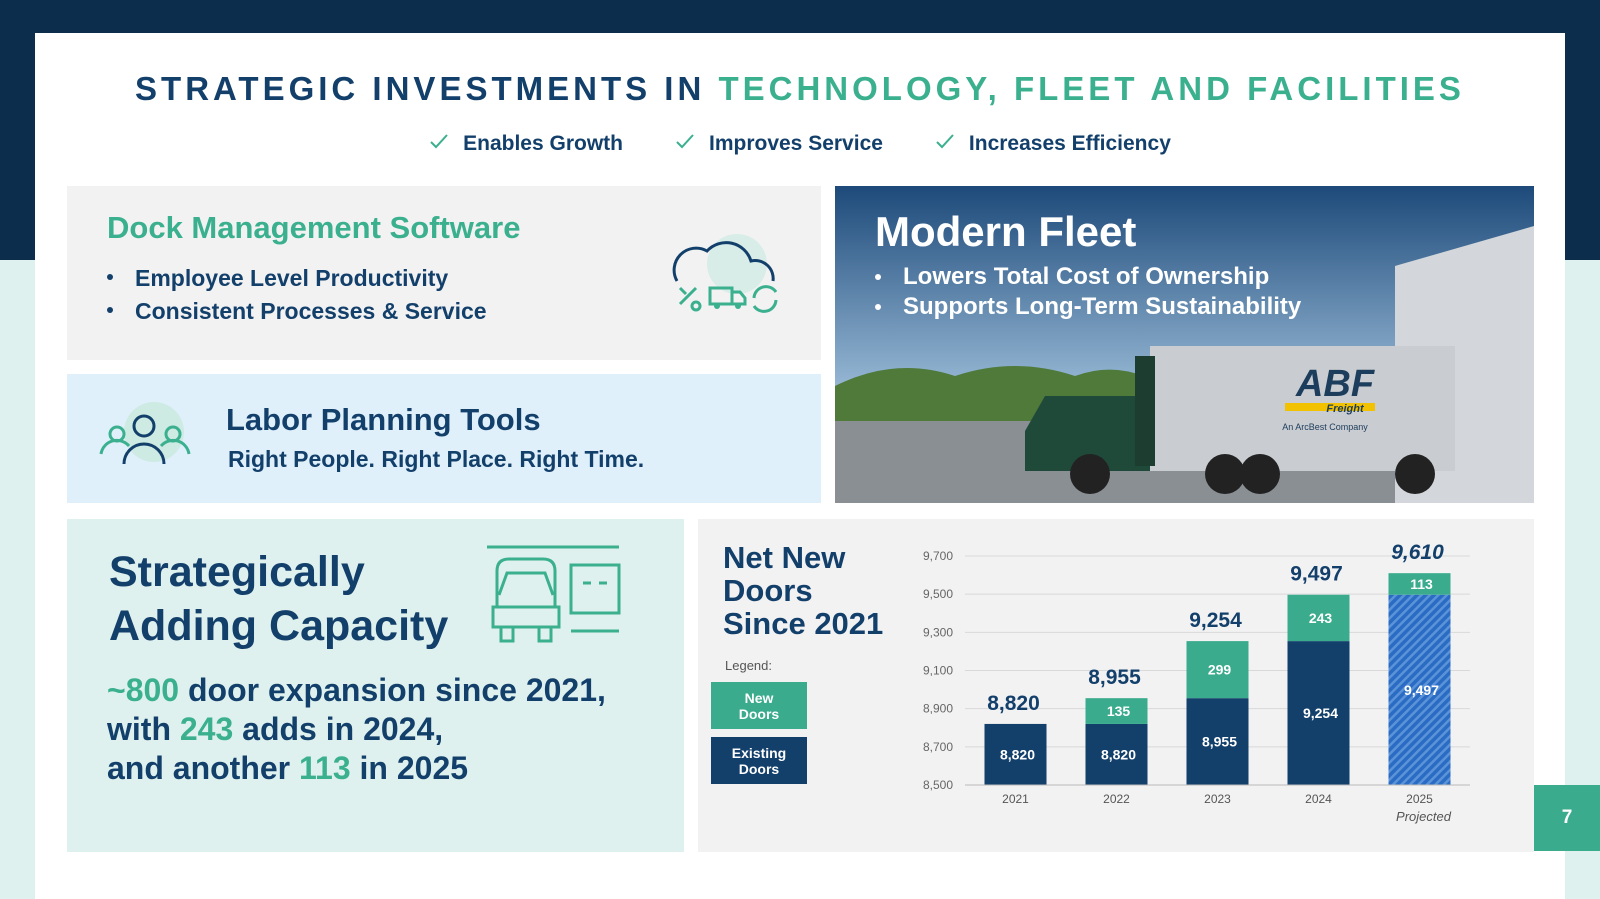 The image size is (1600, 899). What do you see at coordinates (296, 311) in the screenshot?
I see `bullet: Consistent Processes & Service` at bounding box center [296, 311].